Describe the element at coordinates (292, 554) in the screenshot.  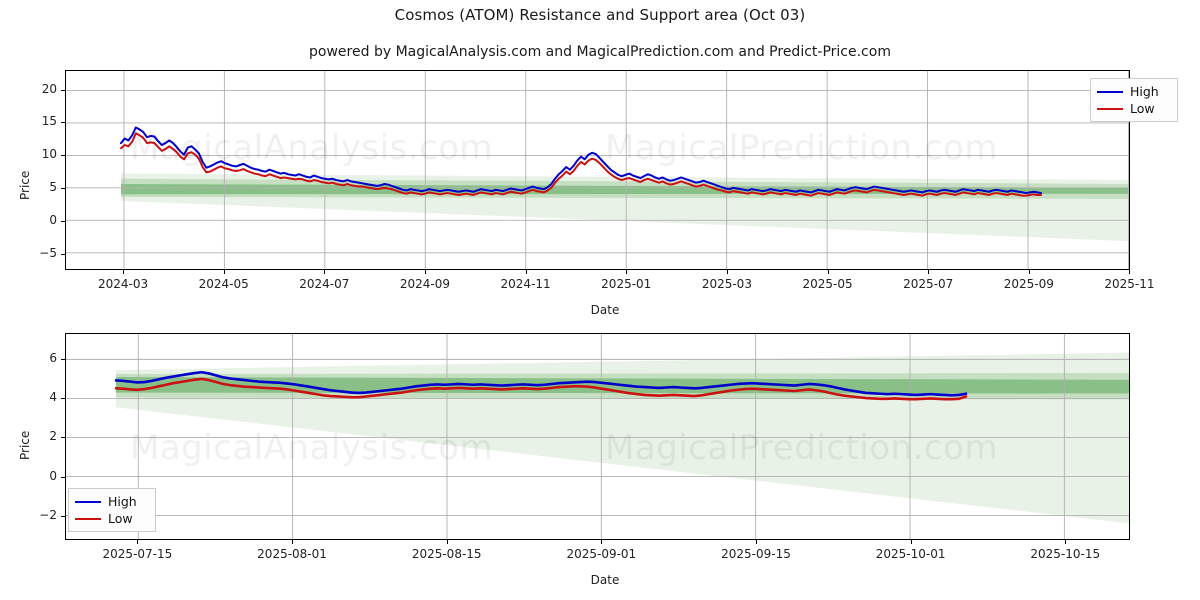
I see `xtick-label: 2025-08-01` at that location.